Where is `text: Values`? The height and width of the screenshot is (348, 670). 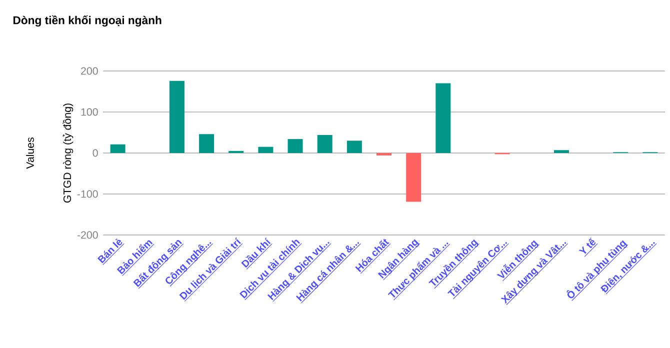 text: Values is located at coordinates (30, 153).